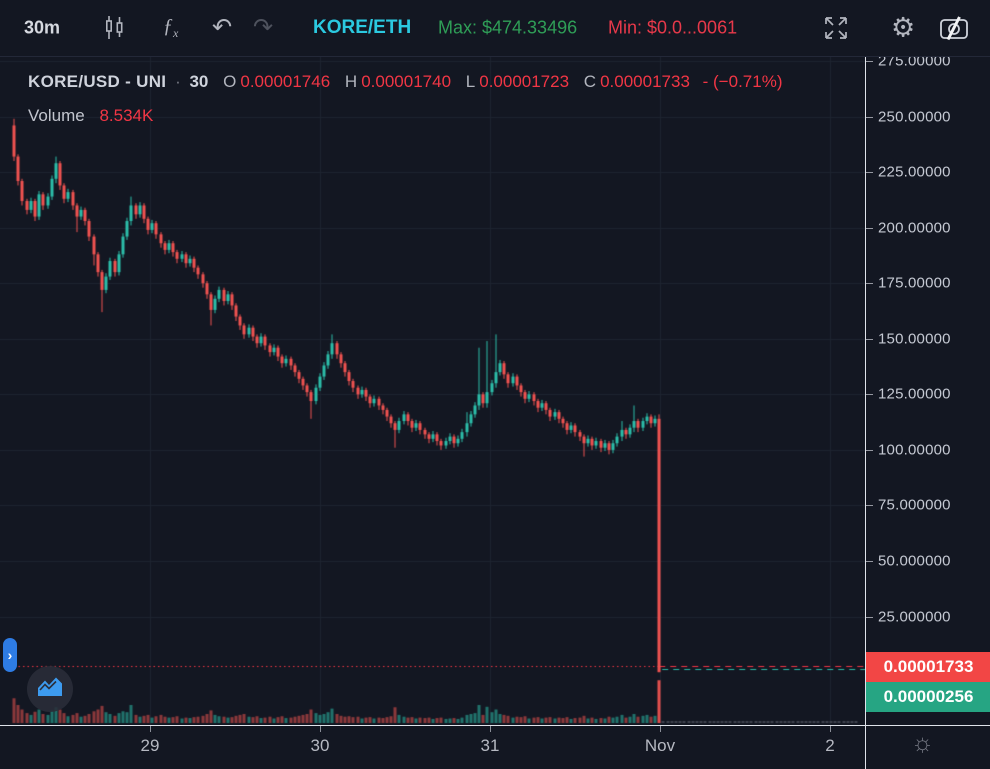 Image resolution: width=990 pixels, height=769 pixels. Describe the element at coordinates (928, 667) in the screenshot. I see `current-price-badge: 0.00001733` at that location.